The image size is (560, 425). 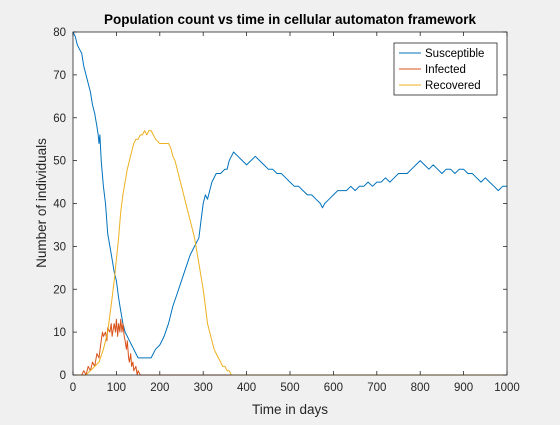 I want to click on x-tick-label: 100, so click(x=116, y=388).